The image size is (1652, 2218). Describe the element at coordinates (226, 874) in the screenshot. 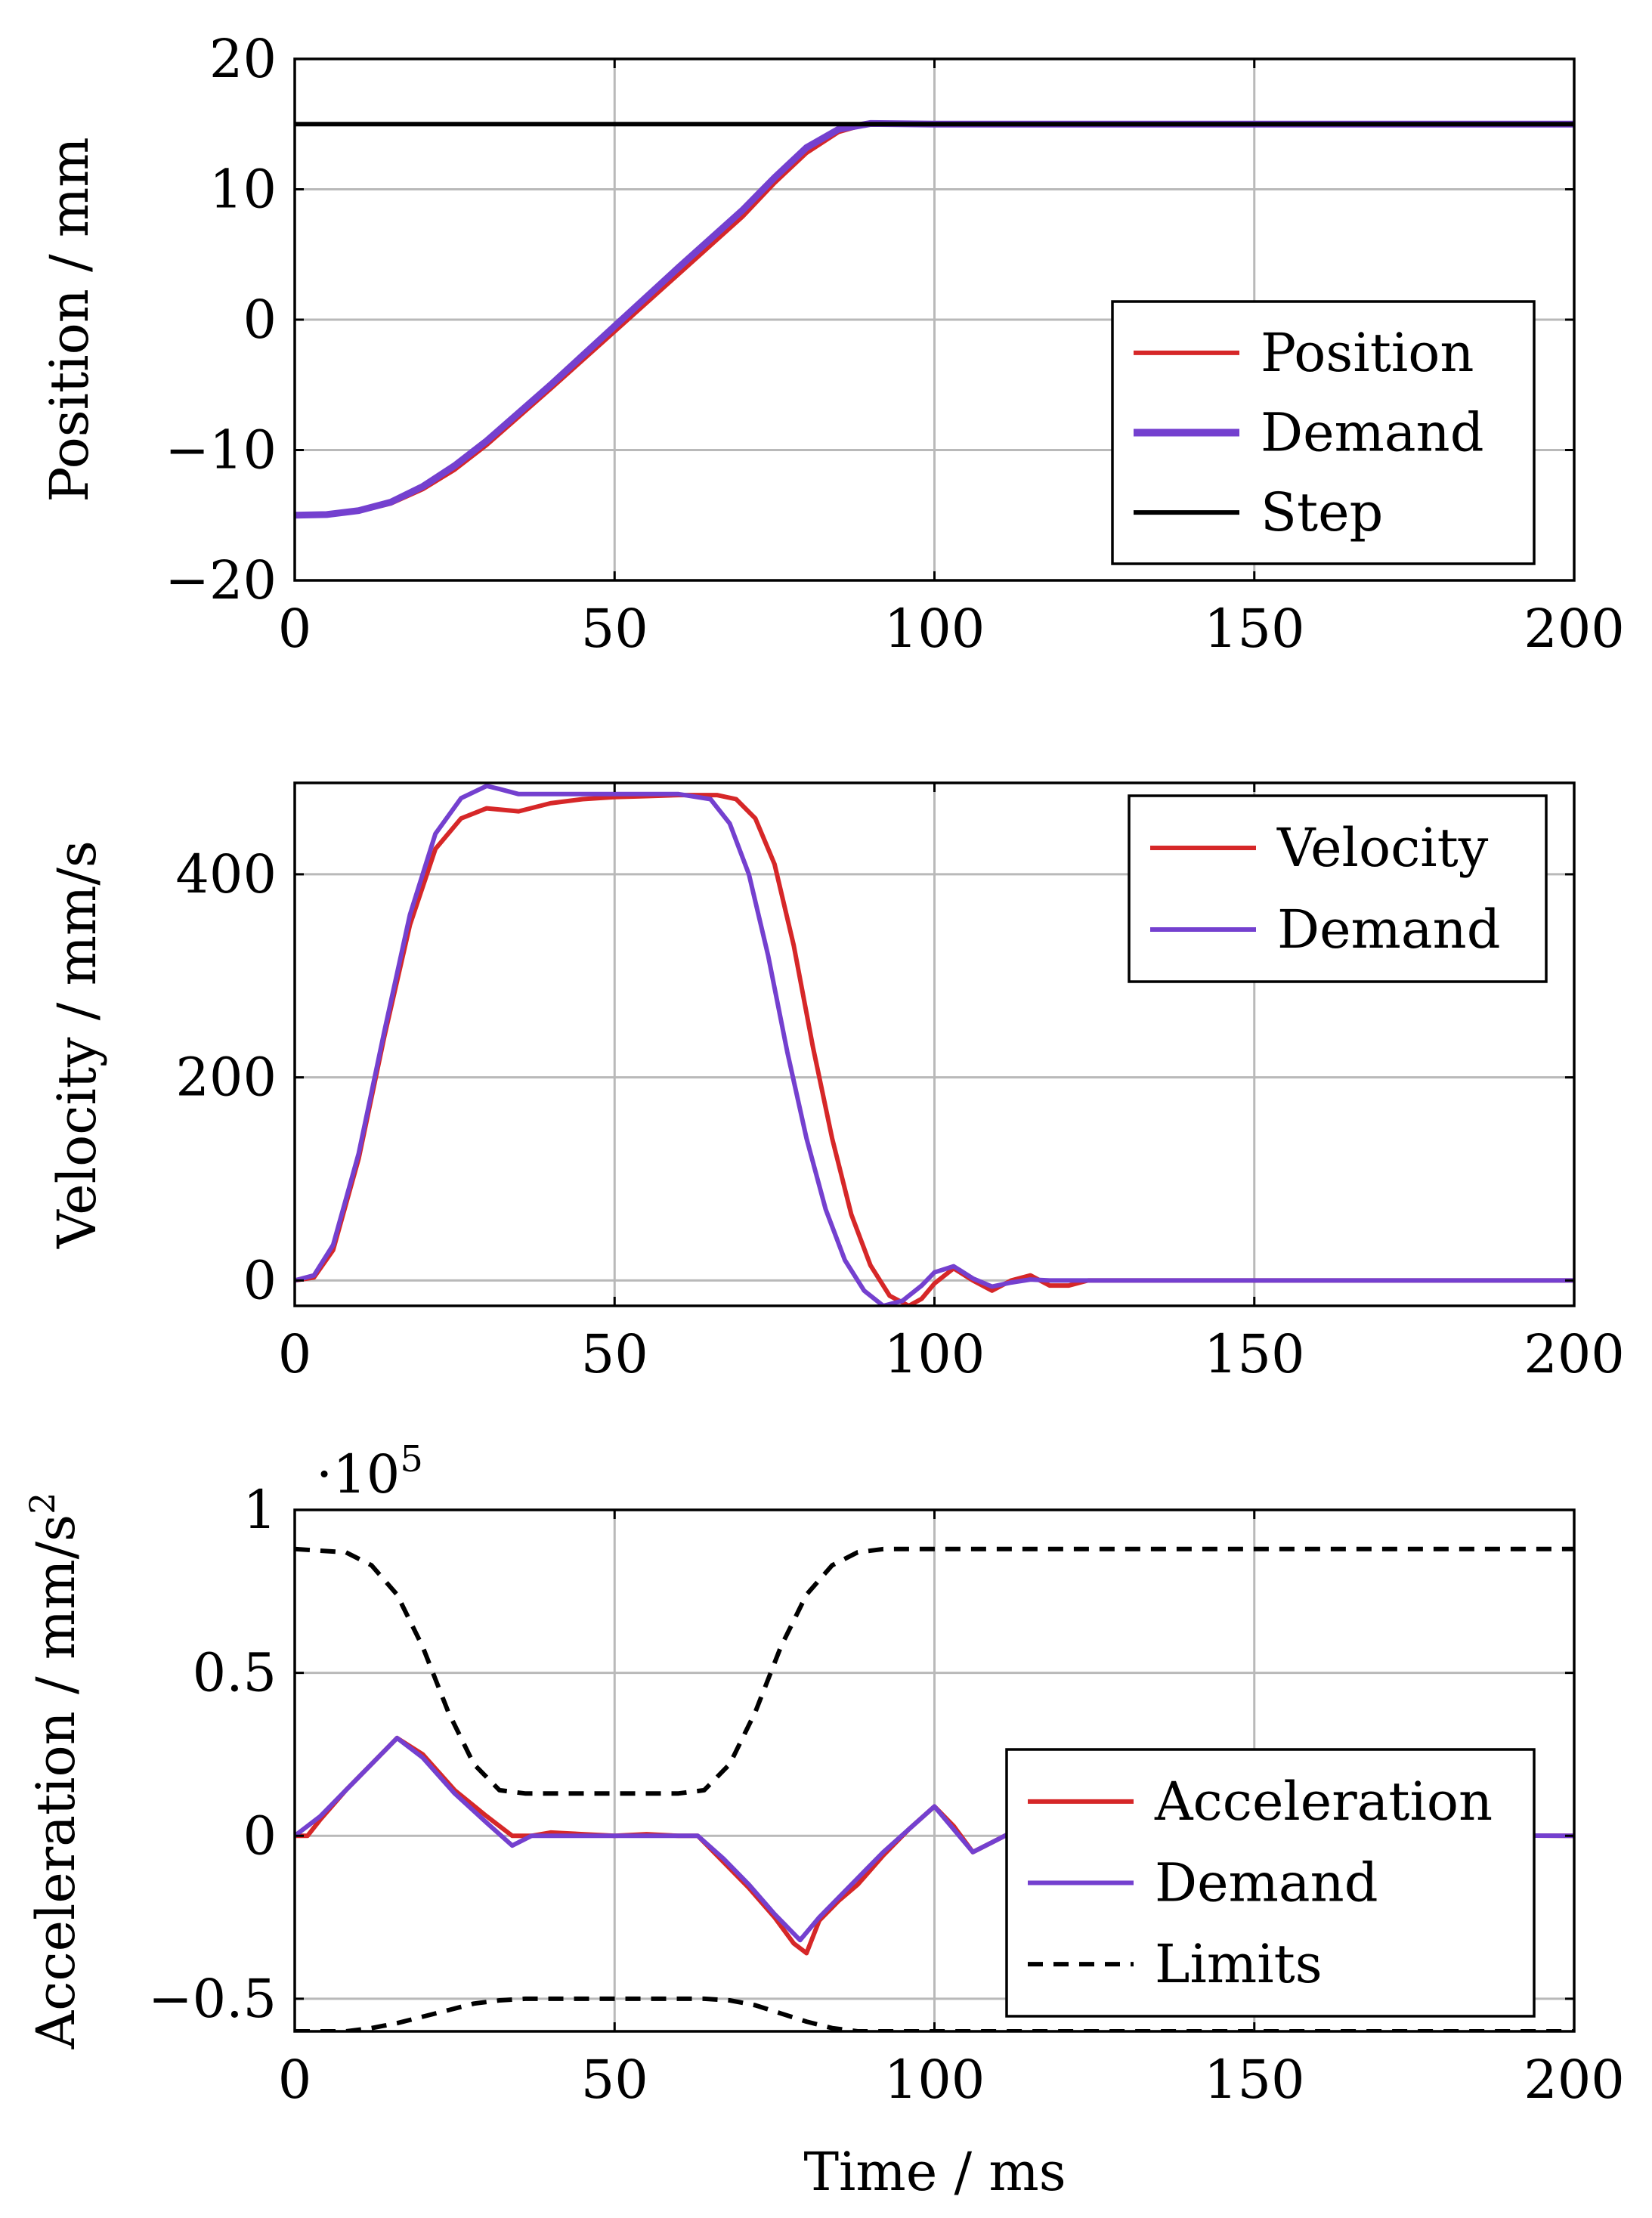

I see `y-tick-label: 400` at that location.